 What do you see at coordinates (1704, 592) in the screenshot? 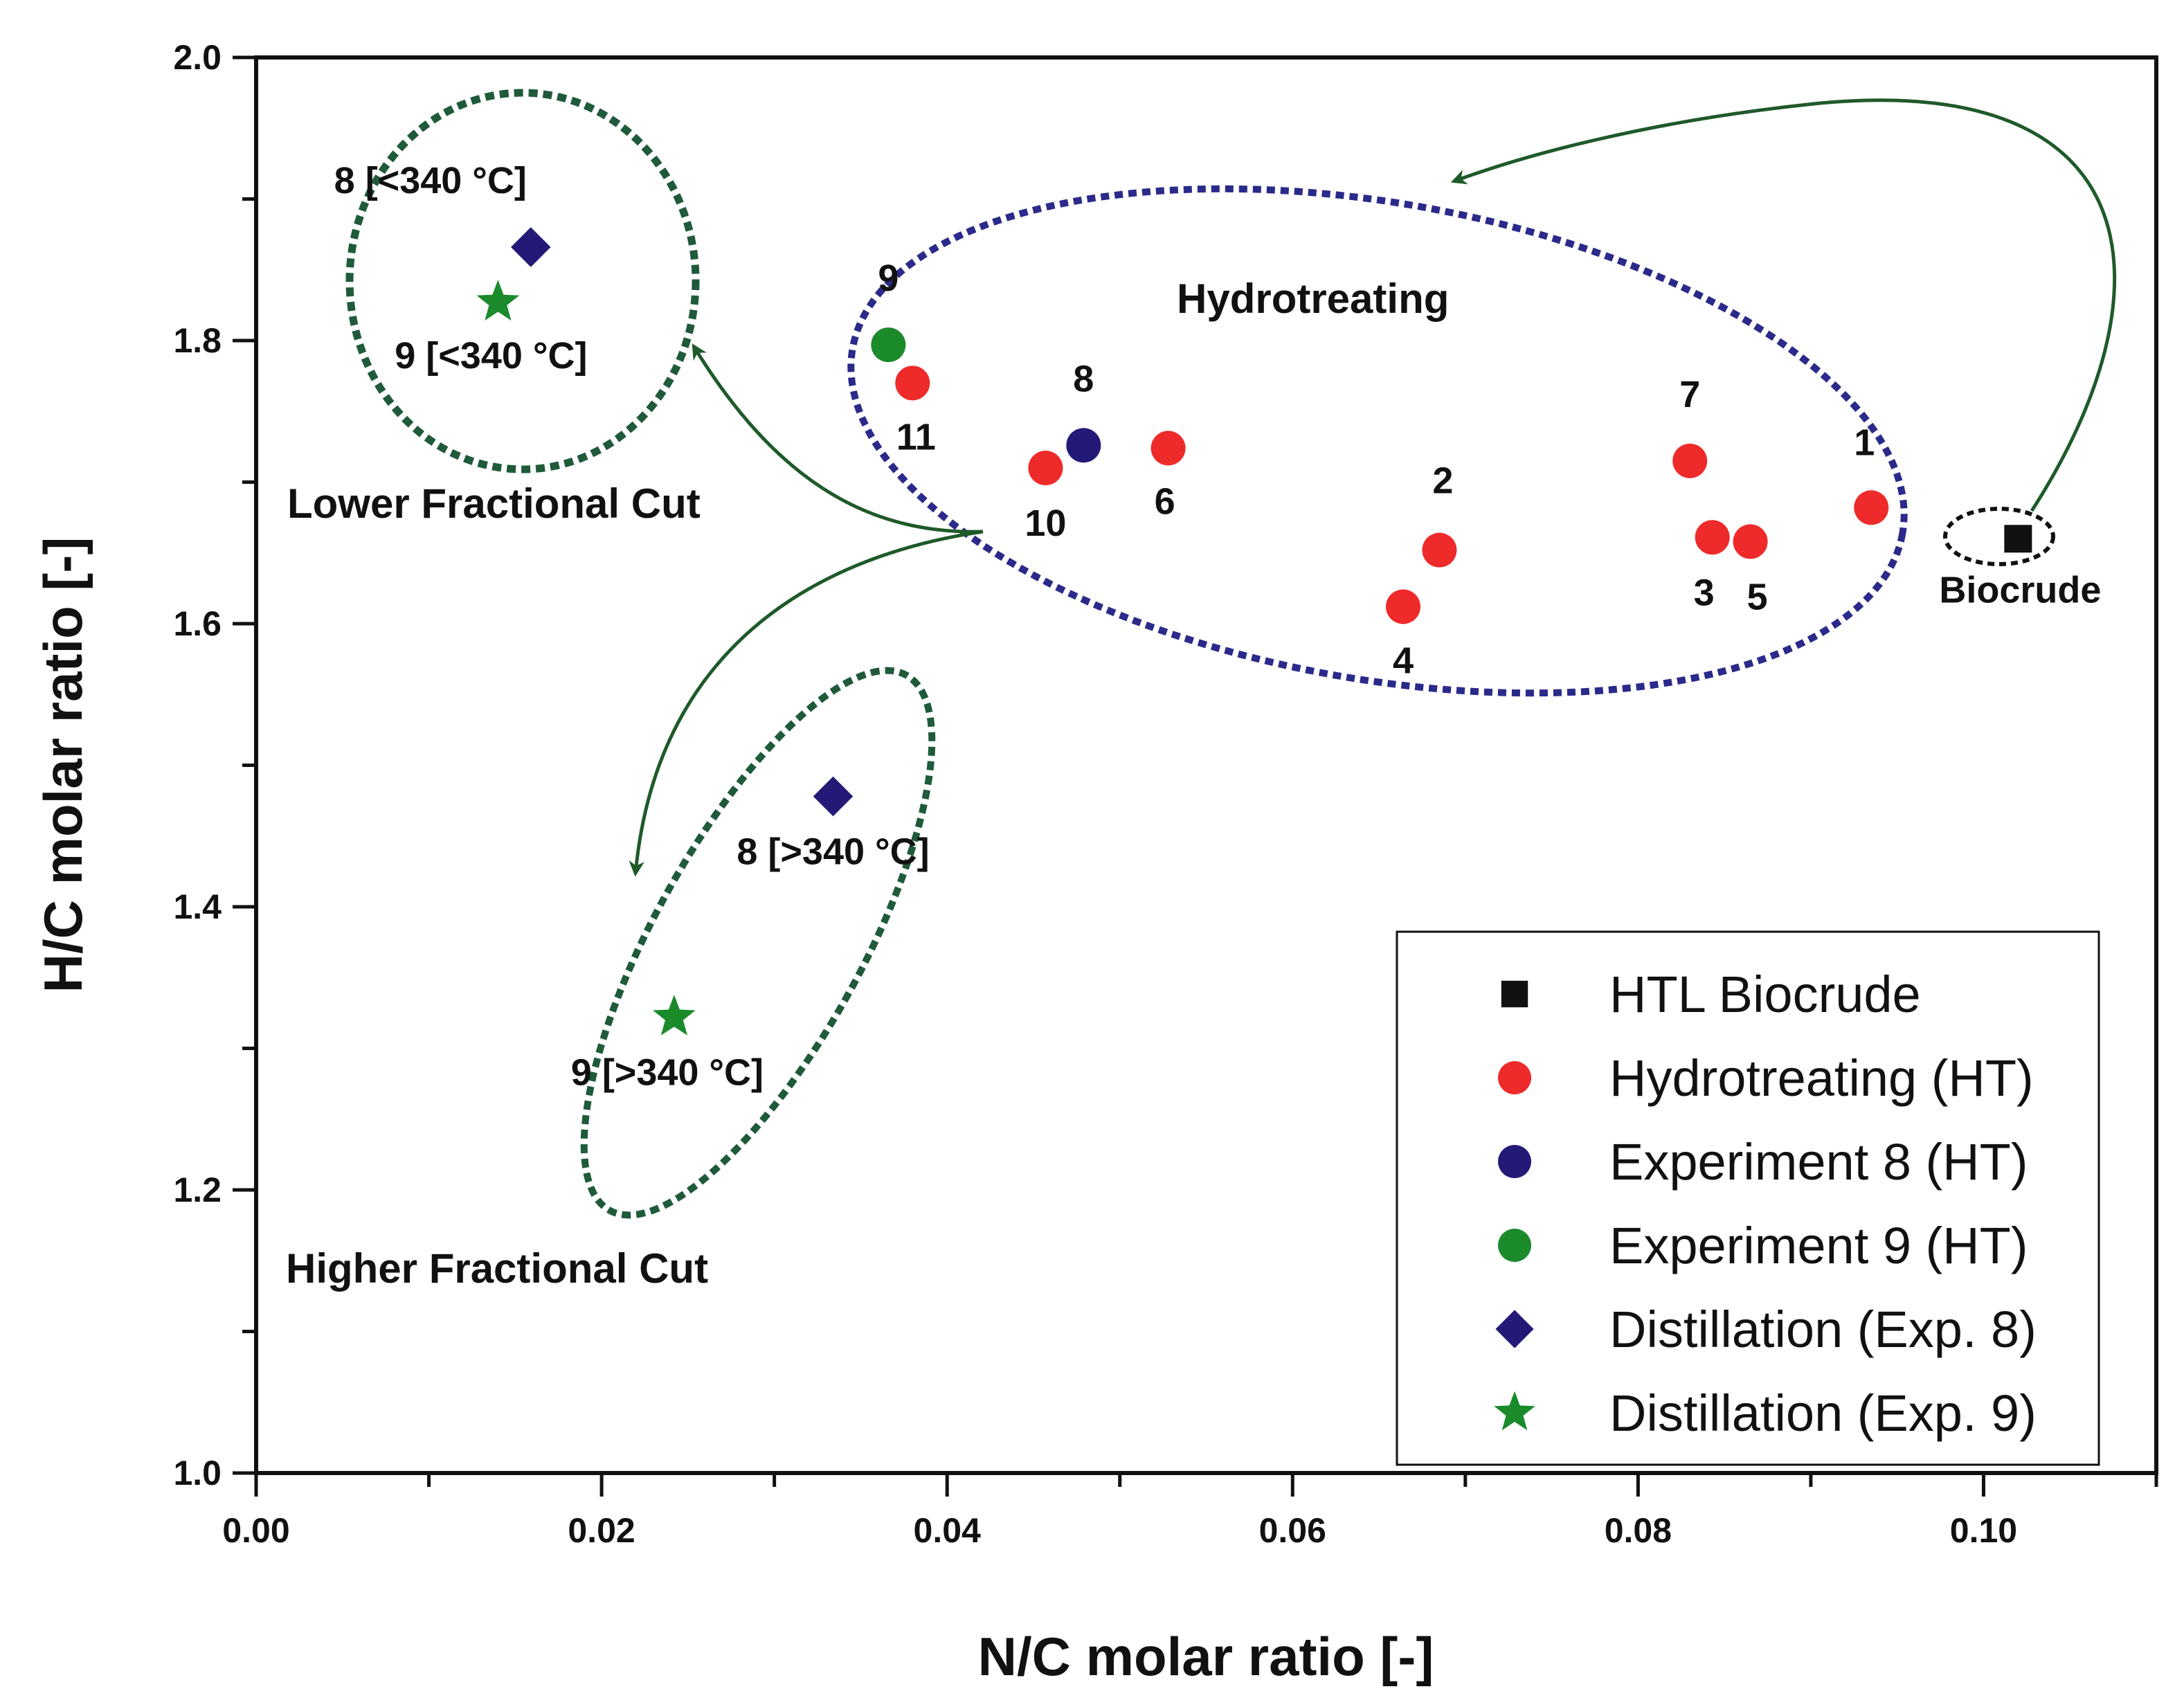
I see `point-label-3: 3` at bounding box center [1704, 592].